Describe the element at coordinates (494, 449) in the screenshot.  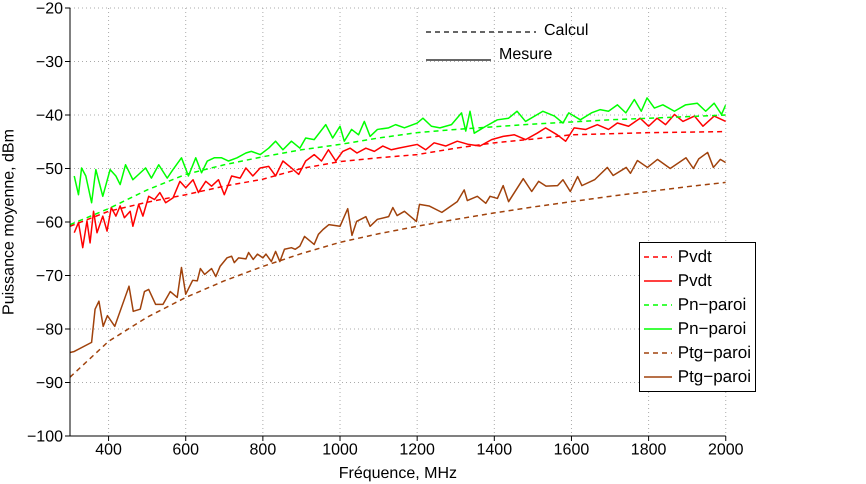
I see `x-tick-label: 1400` at that location.